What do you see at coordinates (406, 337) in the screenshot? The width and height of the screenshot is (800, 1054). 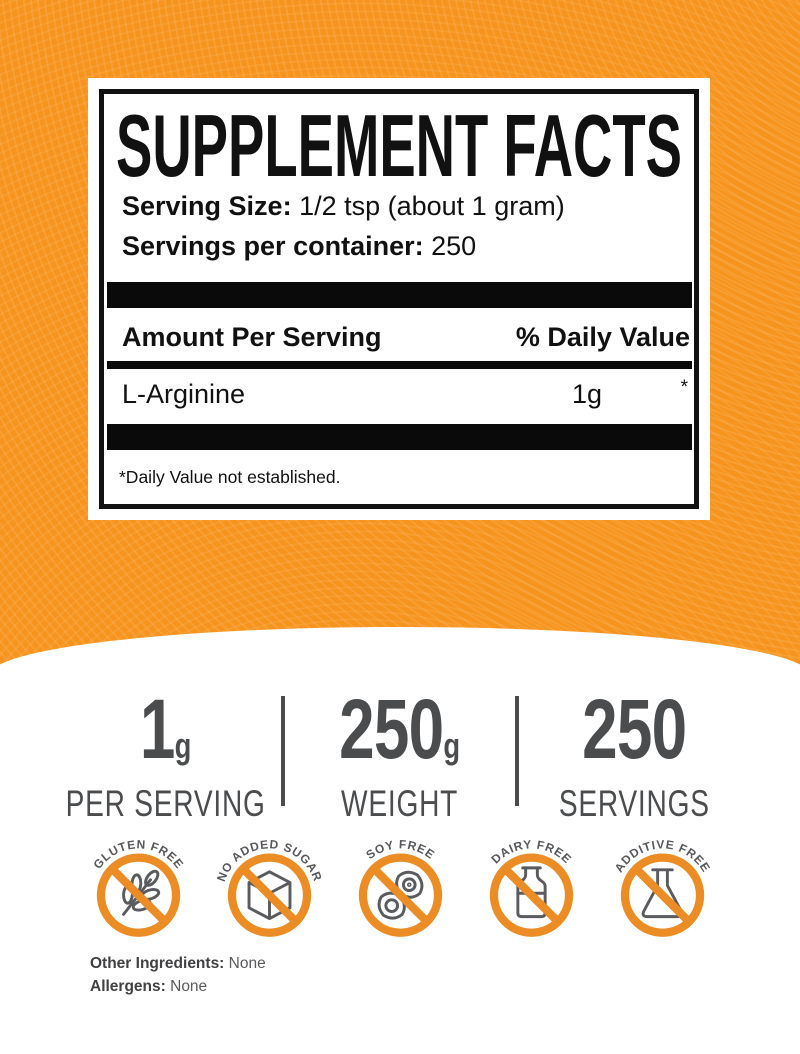 I see `facts-header-row: Amount Per Serving % Daily Value` at bounding box center [406, 337].